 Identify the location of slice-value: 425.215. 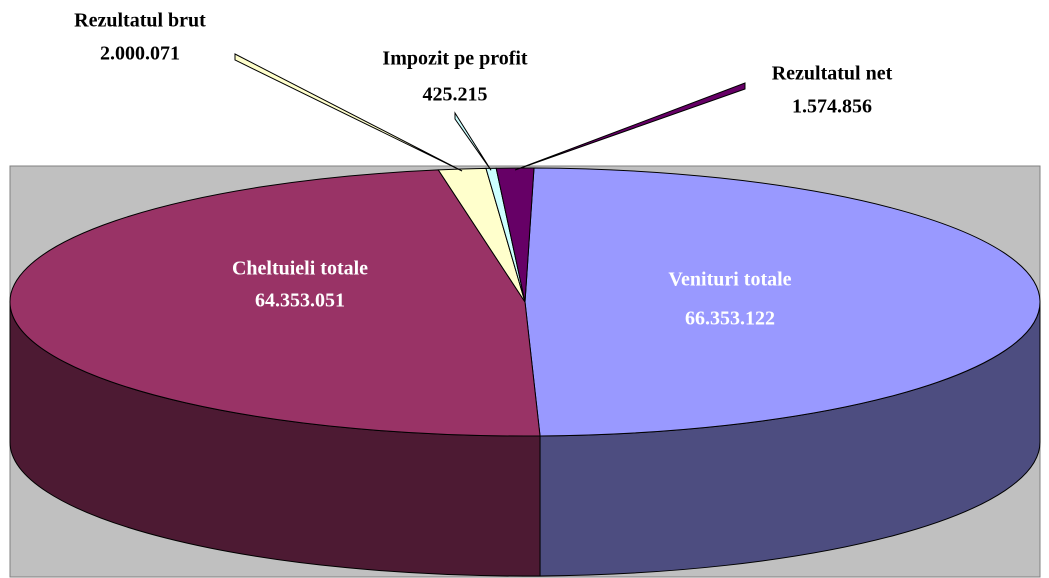
(455, 95).